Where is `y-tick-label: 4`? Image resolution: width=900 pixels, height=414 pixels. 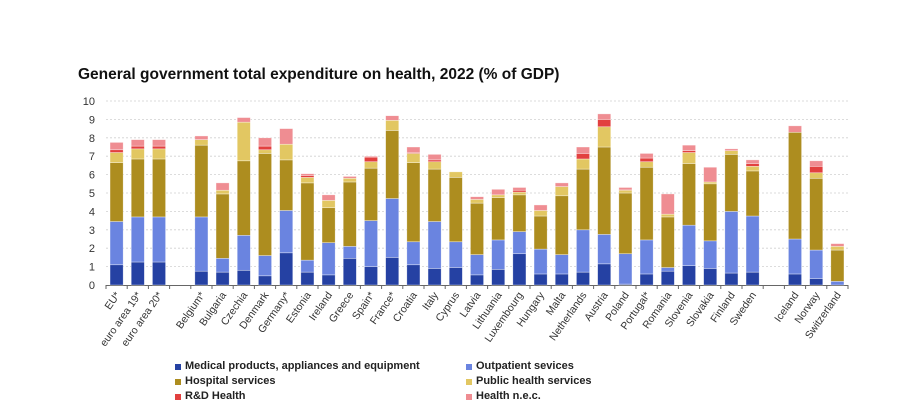
y-tick-label: 4 is located at coordinates (92, 212).